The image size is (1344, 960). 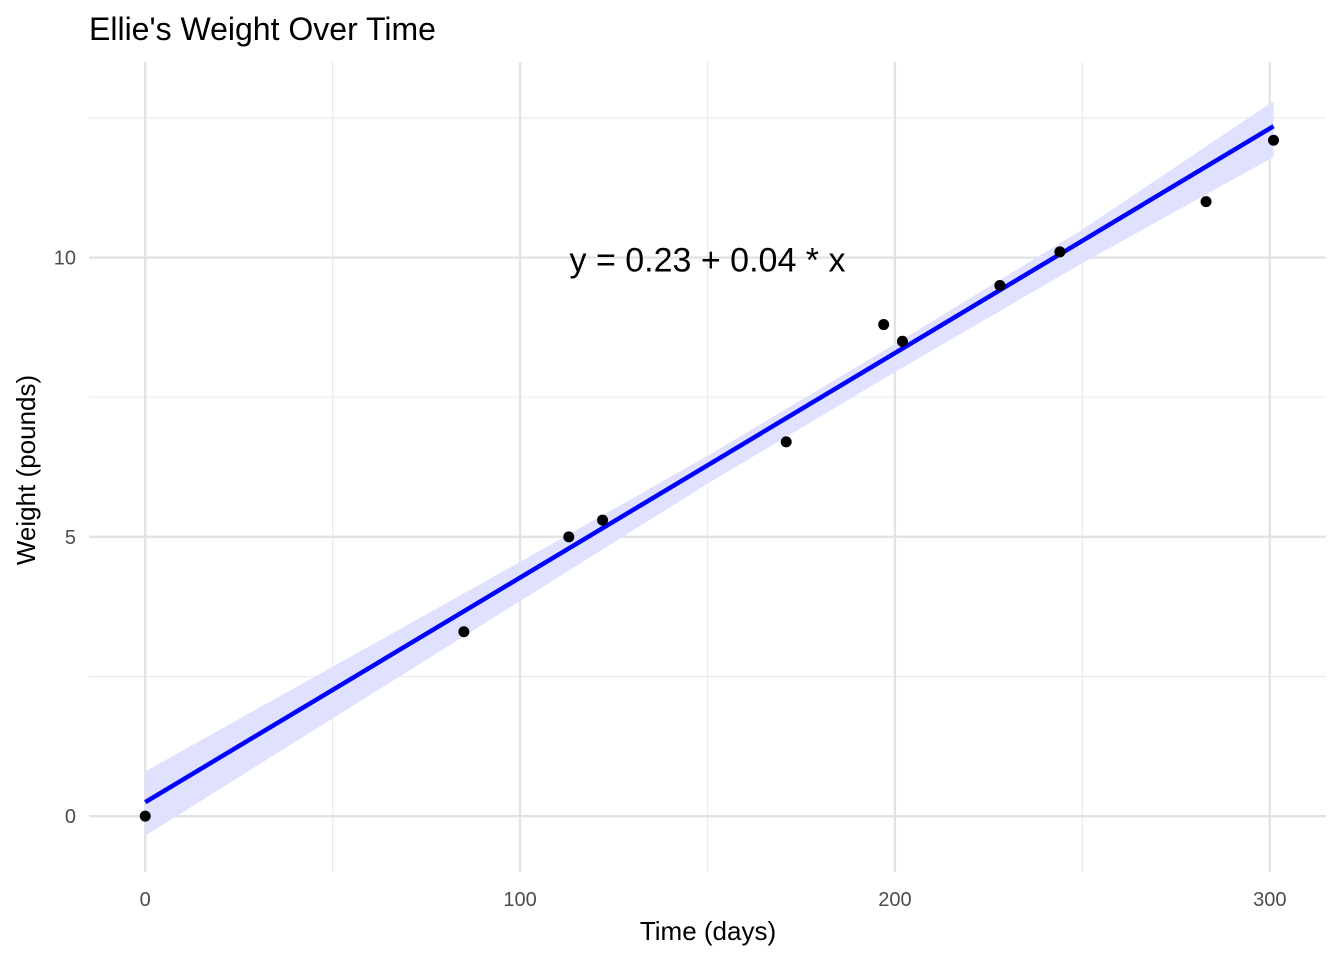 What do you see at coordinates (70, 538) in the screenshot?
I see `y-tick-label: 5` at bounding box center [70, 538].